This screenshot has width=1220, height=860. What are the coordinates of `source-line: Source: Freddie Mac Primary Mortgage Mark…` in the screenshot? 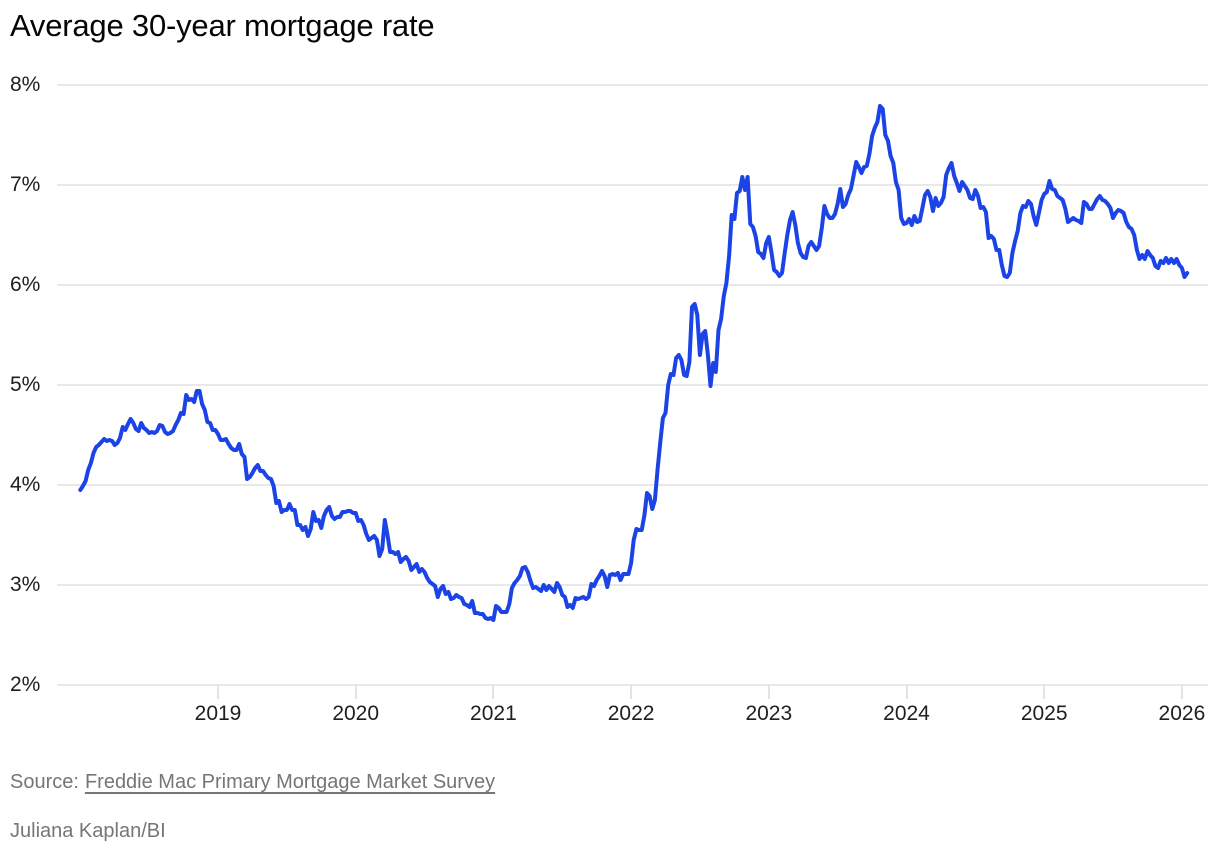 It's located at (252, 782).